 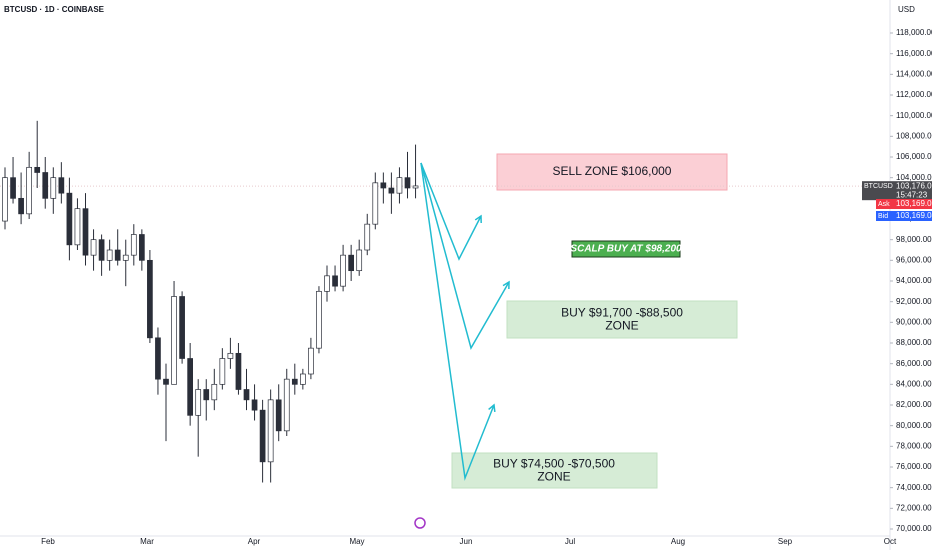 I want to click on y-tick-label: 116,000.00, so click(x=914, y=53).